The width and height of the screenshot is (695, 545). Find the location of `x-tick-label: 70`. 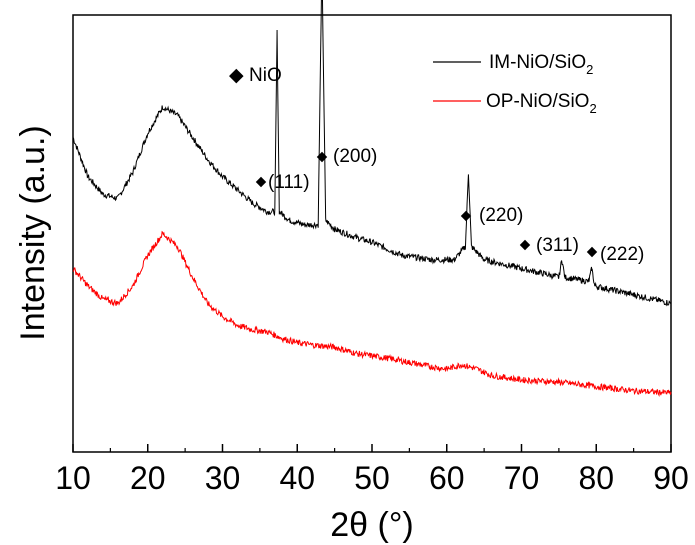

x-tick-label: 70 is located at coordinates (522, 478).